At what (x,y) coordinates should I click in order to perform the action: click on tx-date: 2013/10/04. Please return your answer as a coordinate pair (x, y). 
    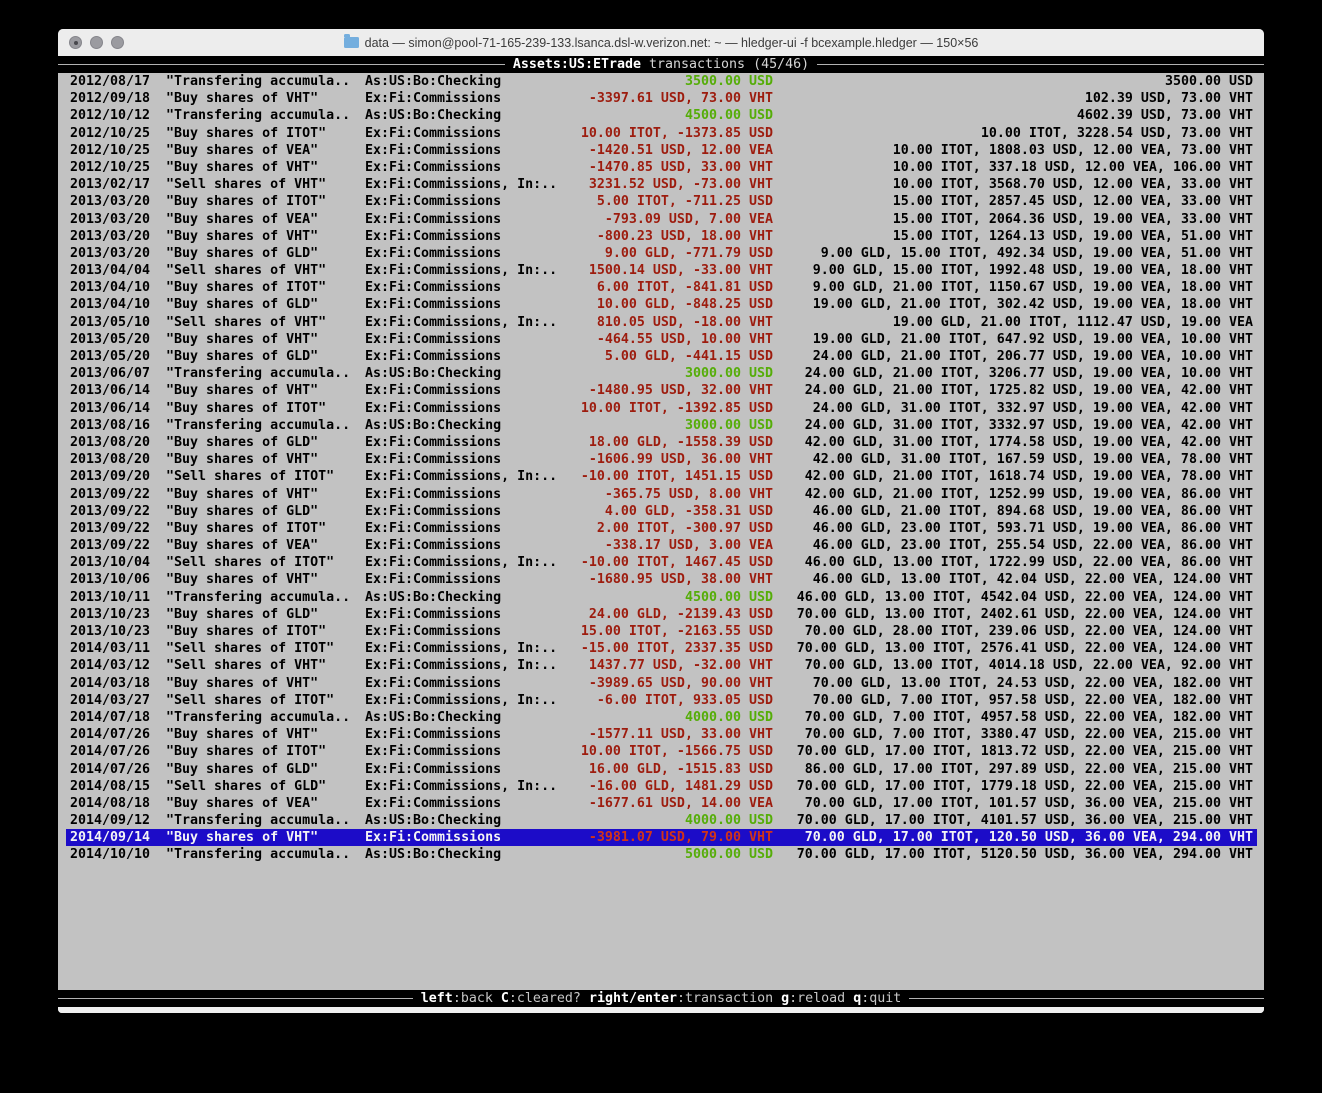
    Looking at the image, I should click on (110, 563).